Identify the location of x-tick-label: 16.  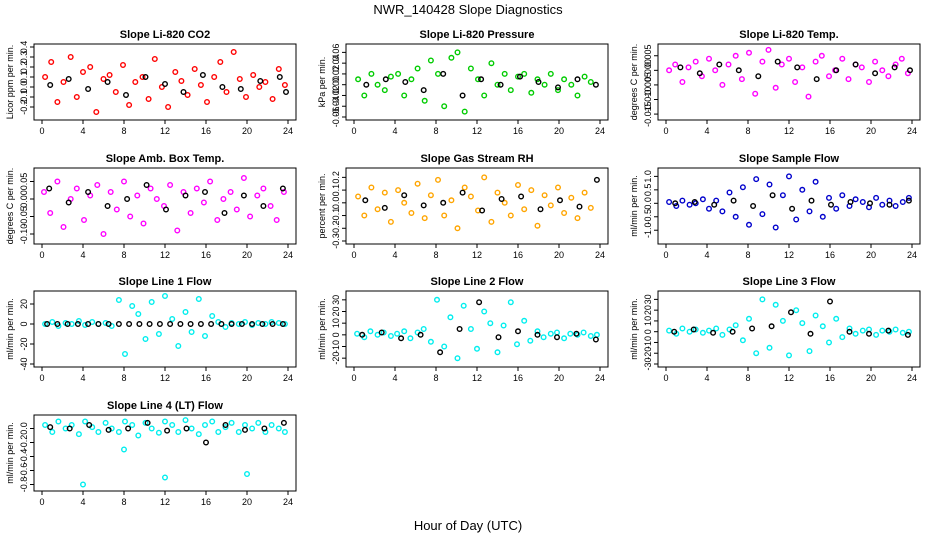
(206, 378).